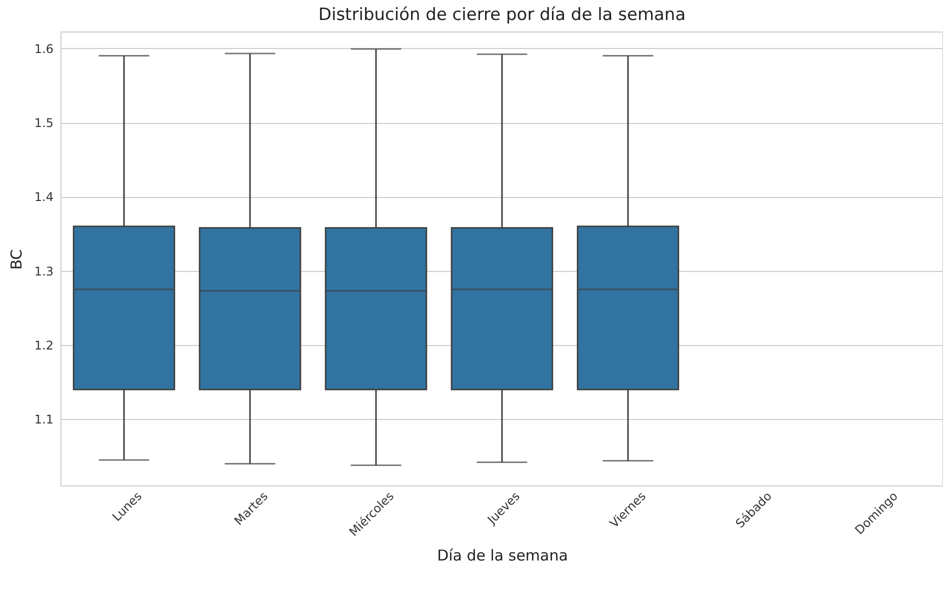 The image size is (951, 590). Describe the element at coordinates (44, 197) in the screenshot. I see `y-tick-label: 1.4` at that location.